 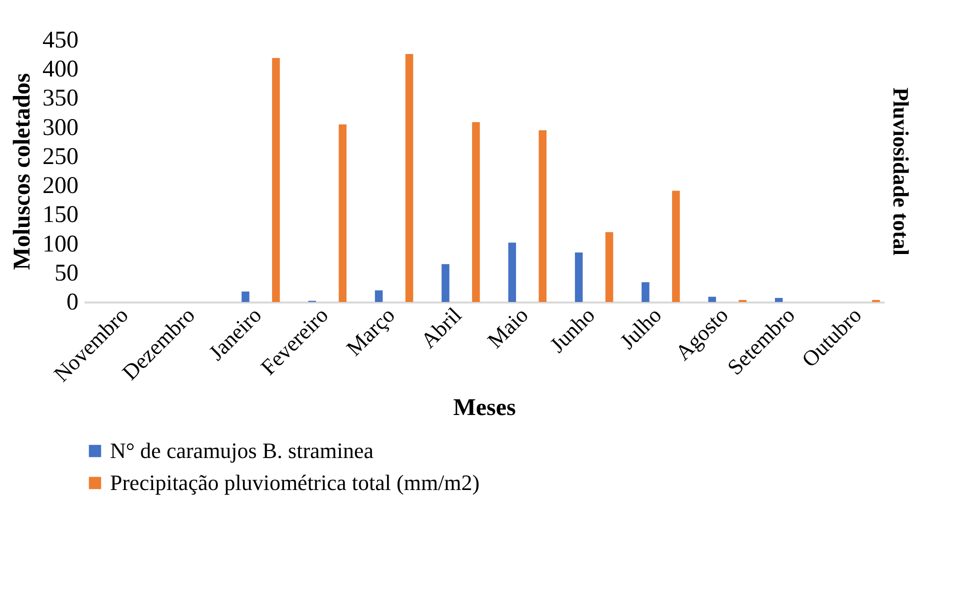 What do you see at coordinates (60, 215) in the screenshot?
I see `y-tick-label: 150` at bounding box center [60, 215].